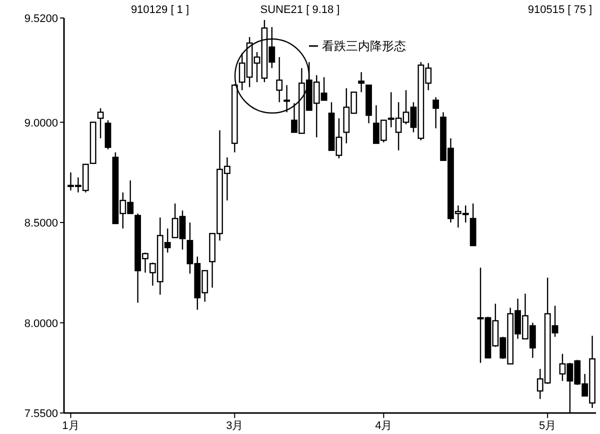 The width and height of the screenshot is (600, 434). Describe the element at coordinates (41, 224) in the screenshot. I see `y-tick-label: 8.5000` at that location.